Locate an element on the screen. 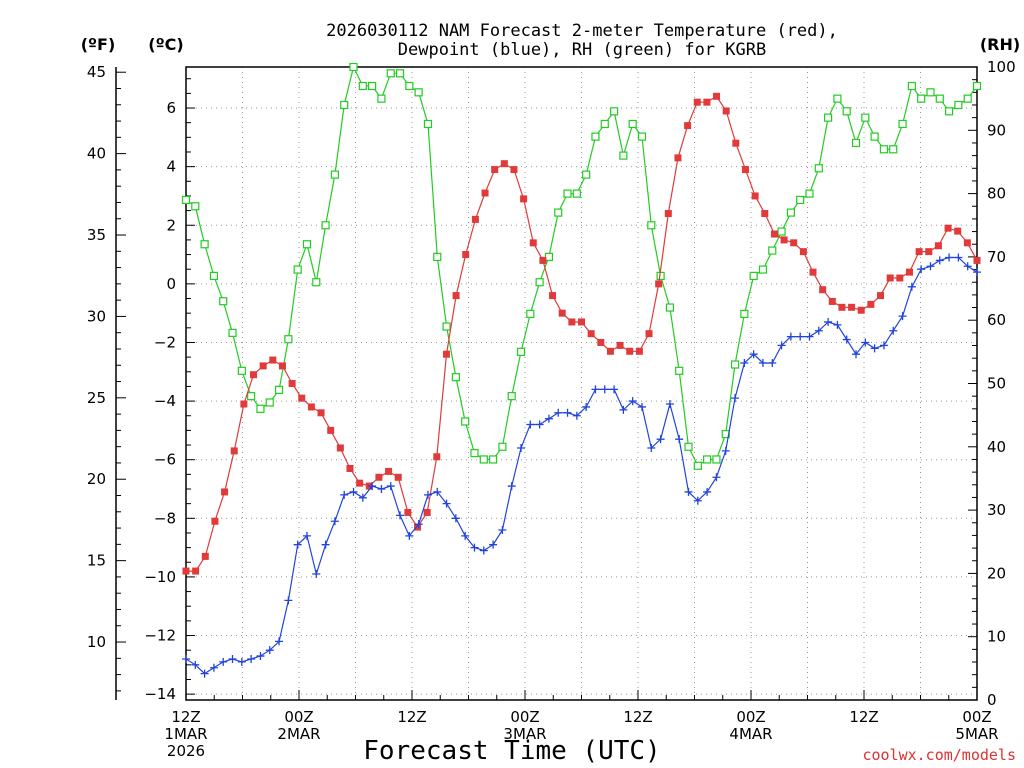  rh-tick-label: 10 is located at coordinates (996, 637).